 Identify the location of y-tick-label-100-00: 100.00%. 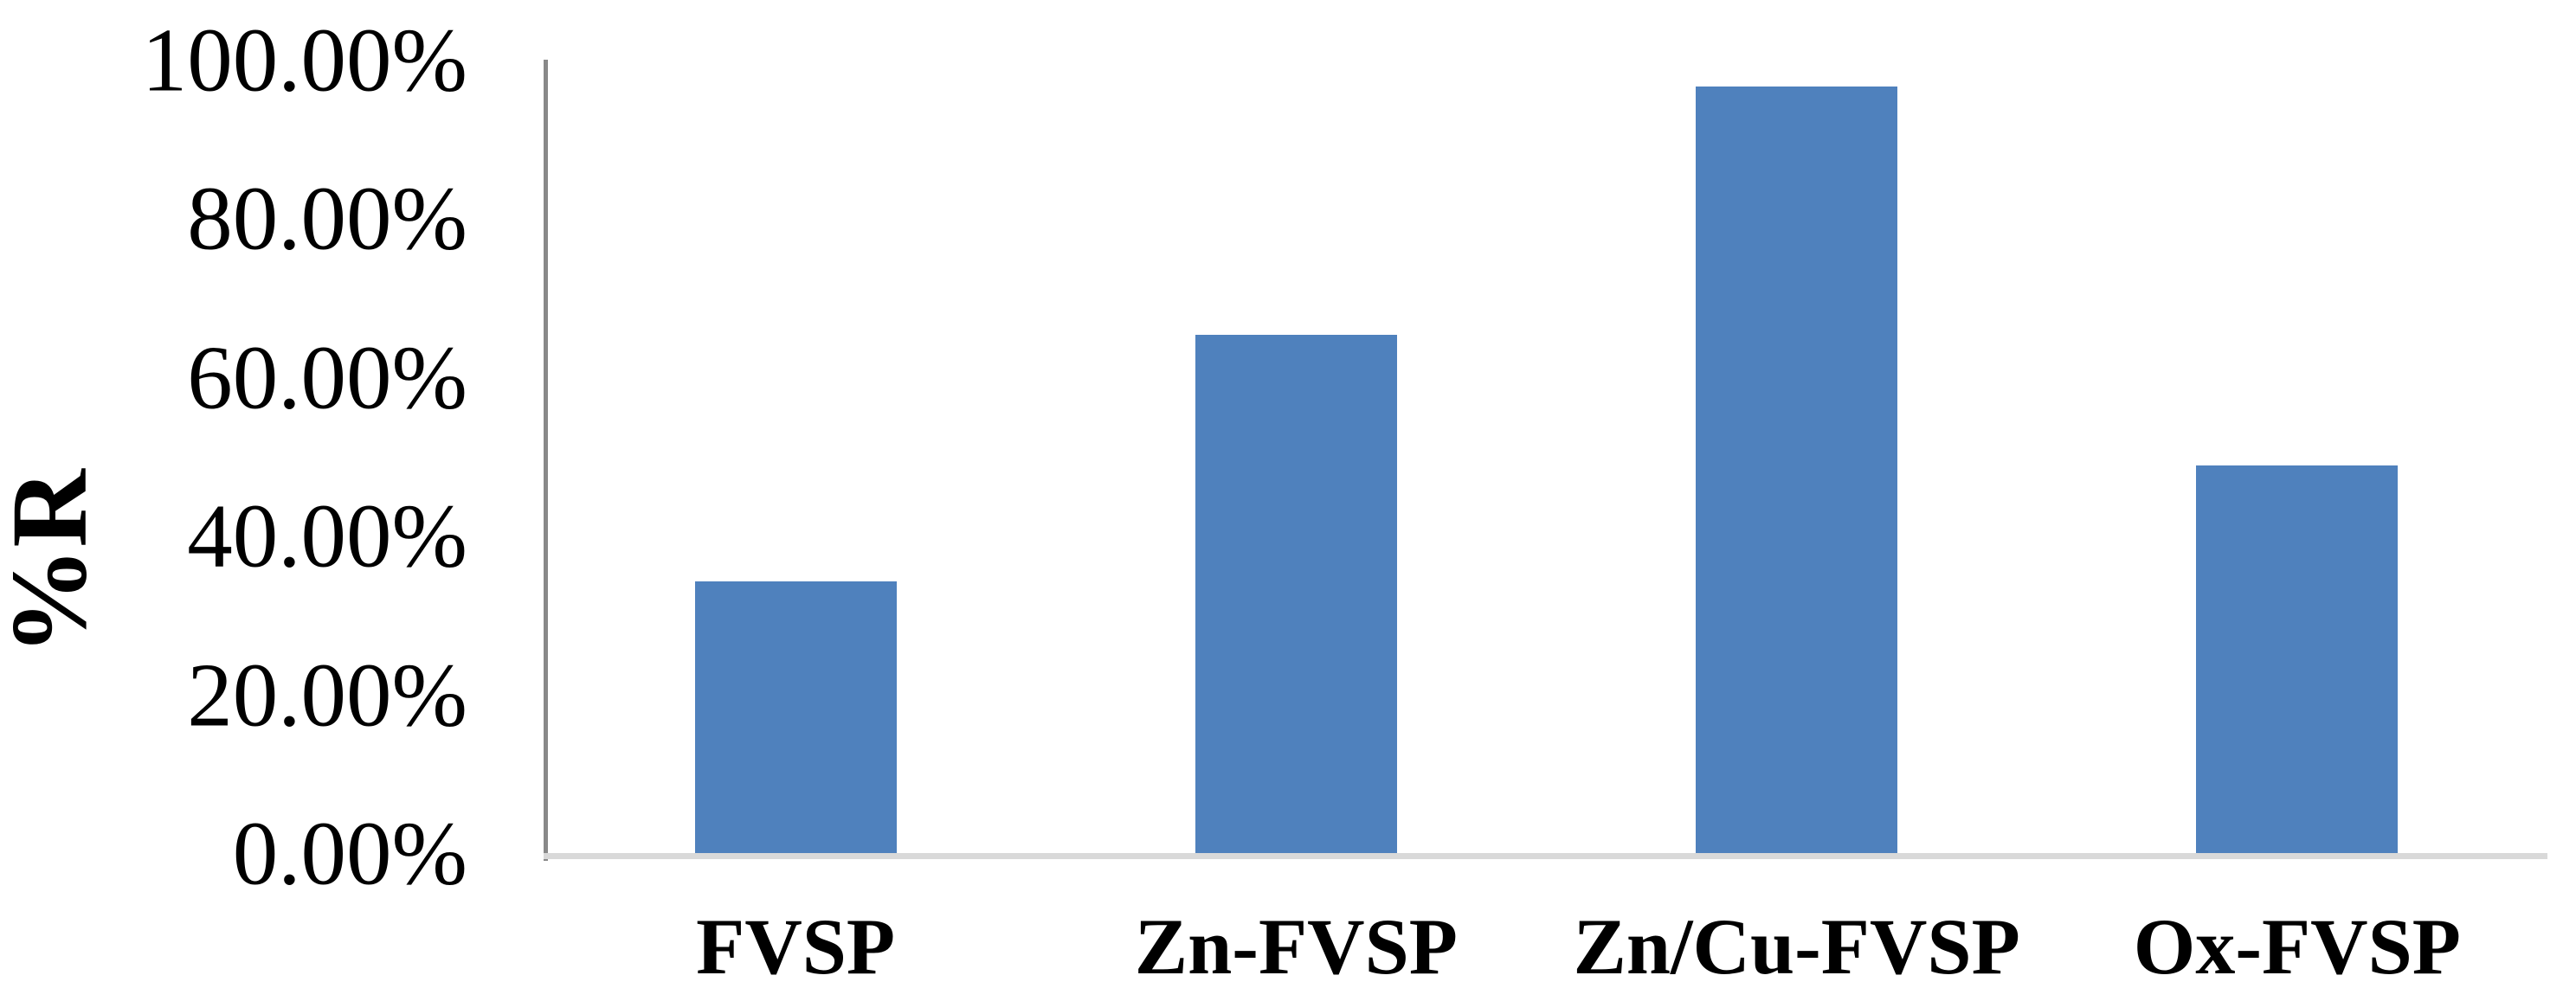
(304, 60).